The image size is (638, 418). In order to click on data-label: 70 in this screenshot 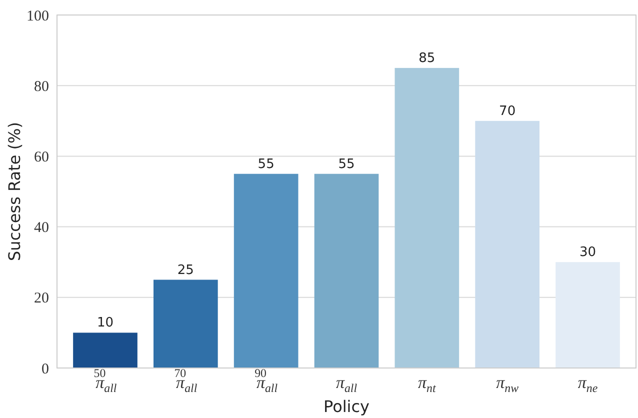, I will do `click(507, 111)`.